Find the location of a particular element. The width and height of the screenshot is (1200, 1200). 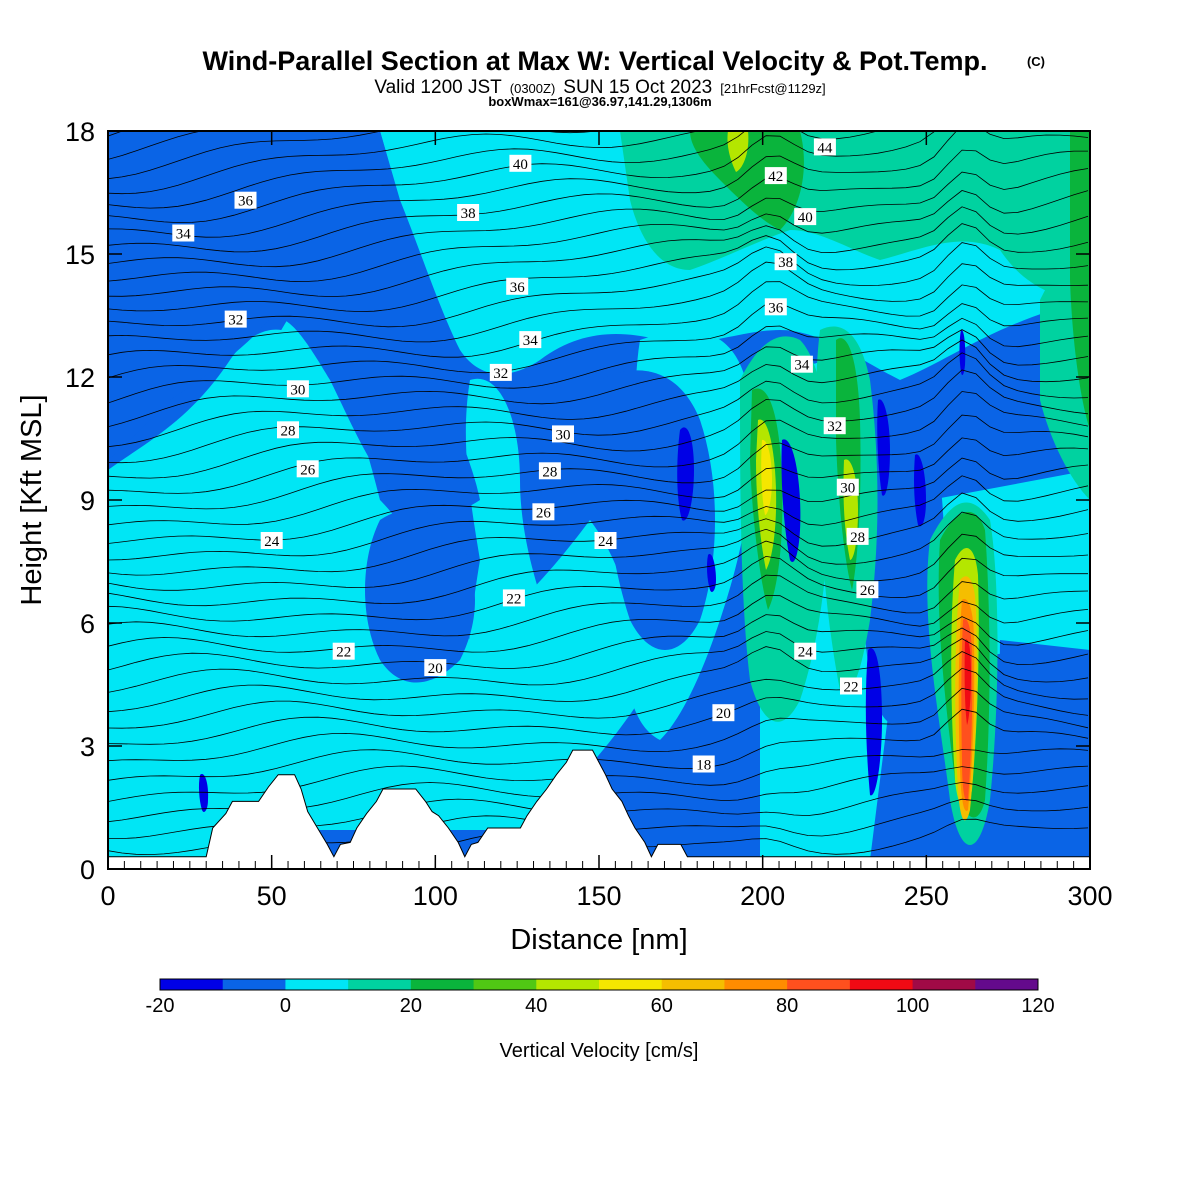

colorbar-tick-label: -20 is located at coordinates (160, 1006).